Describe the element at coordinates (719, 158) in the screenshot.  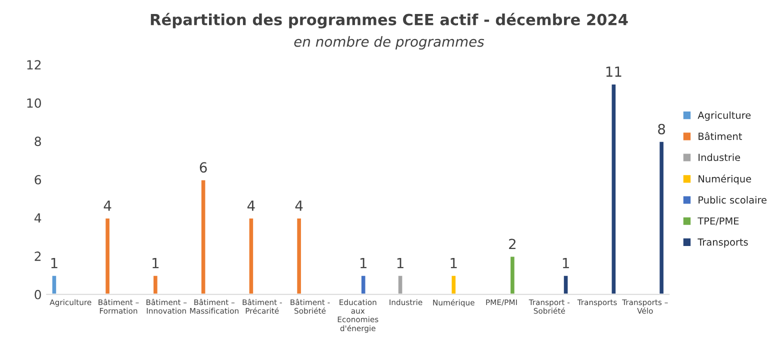
I see `legend-label: Industrie` at that location.